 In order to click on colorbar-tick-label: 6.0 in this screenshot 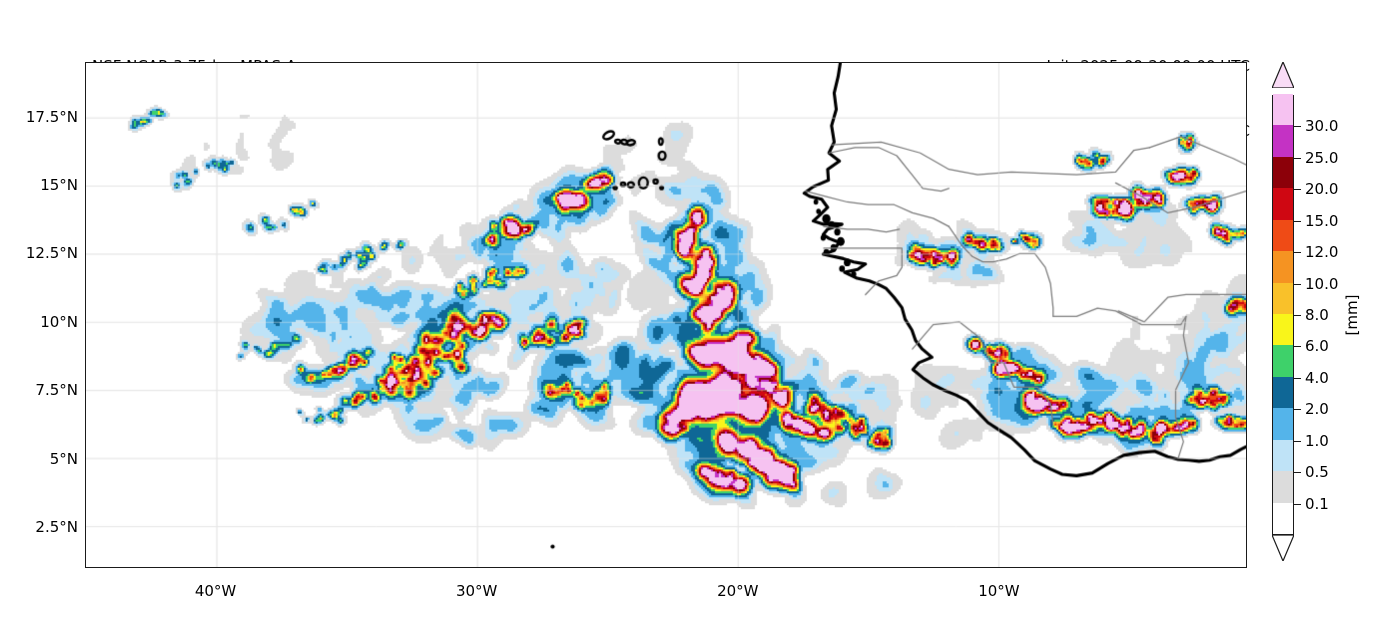, I will do `click(1317, 346)`.